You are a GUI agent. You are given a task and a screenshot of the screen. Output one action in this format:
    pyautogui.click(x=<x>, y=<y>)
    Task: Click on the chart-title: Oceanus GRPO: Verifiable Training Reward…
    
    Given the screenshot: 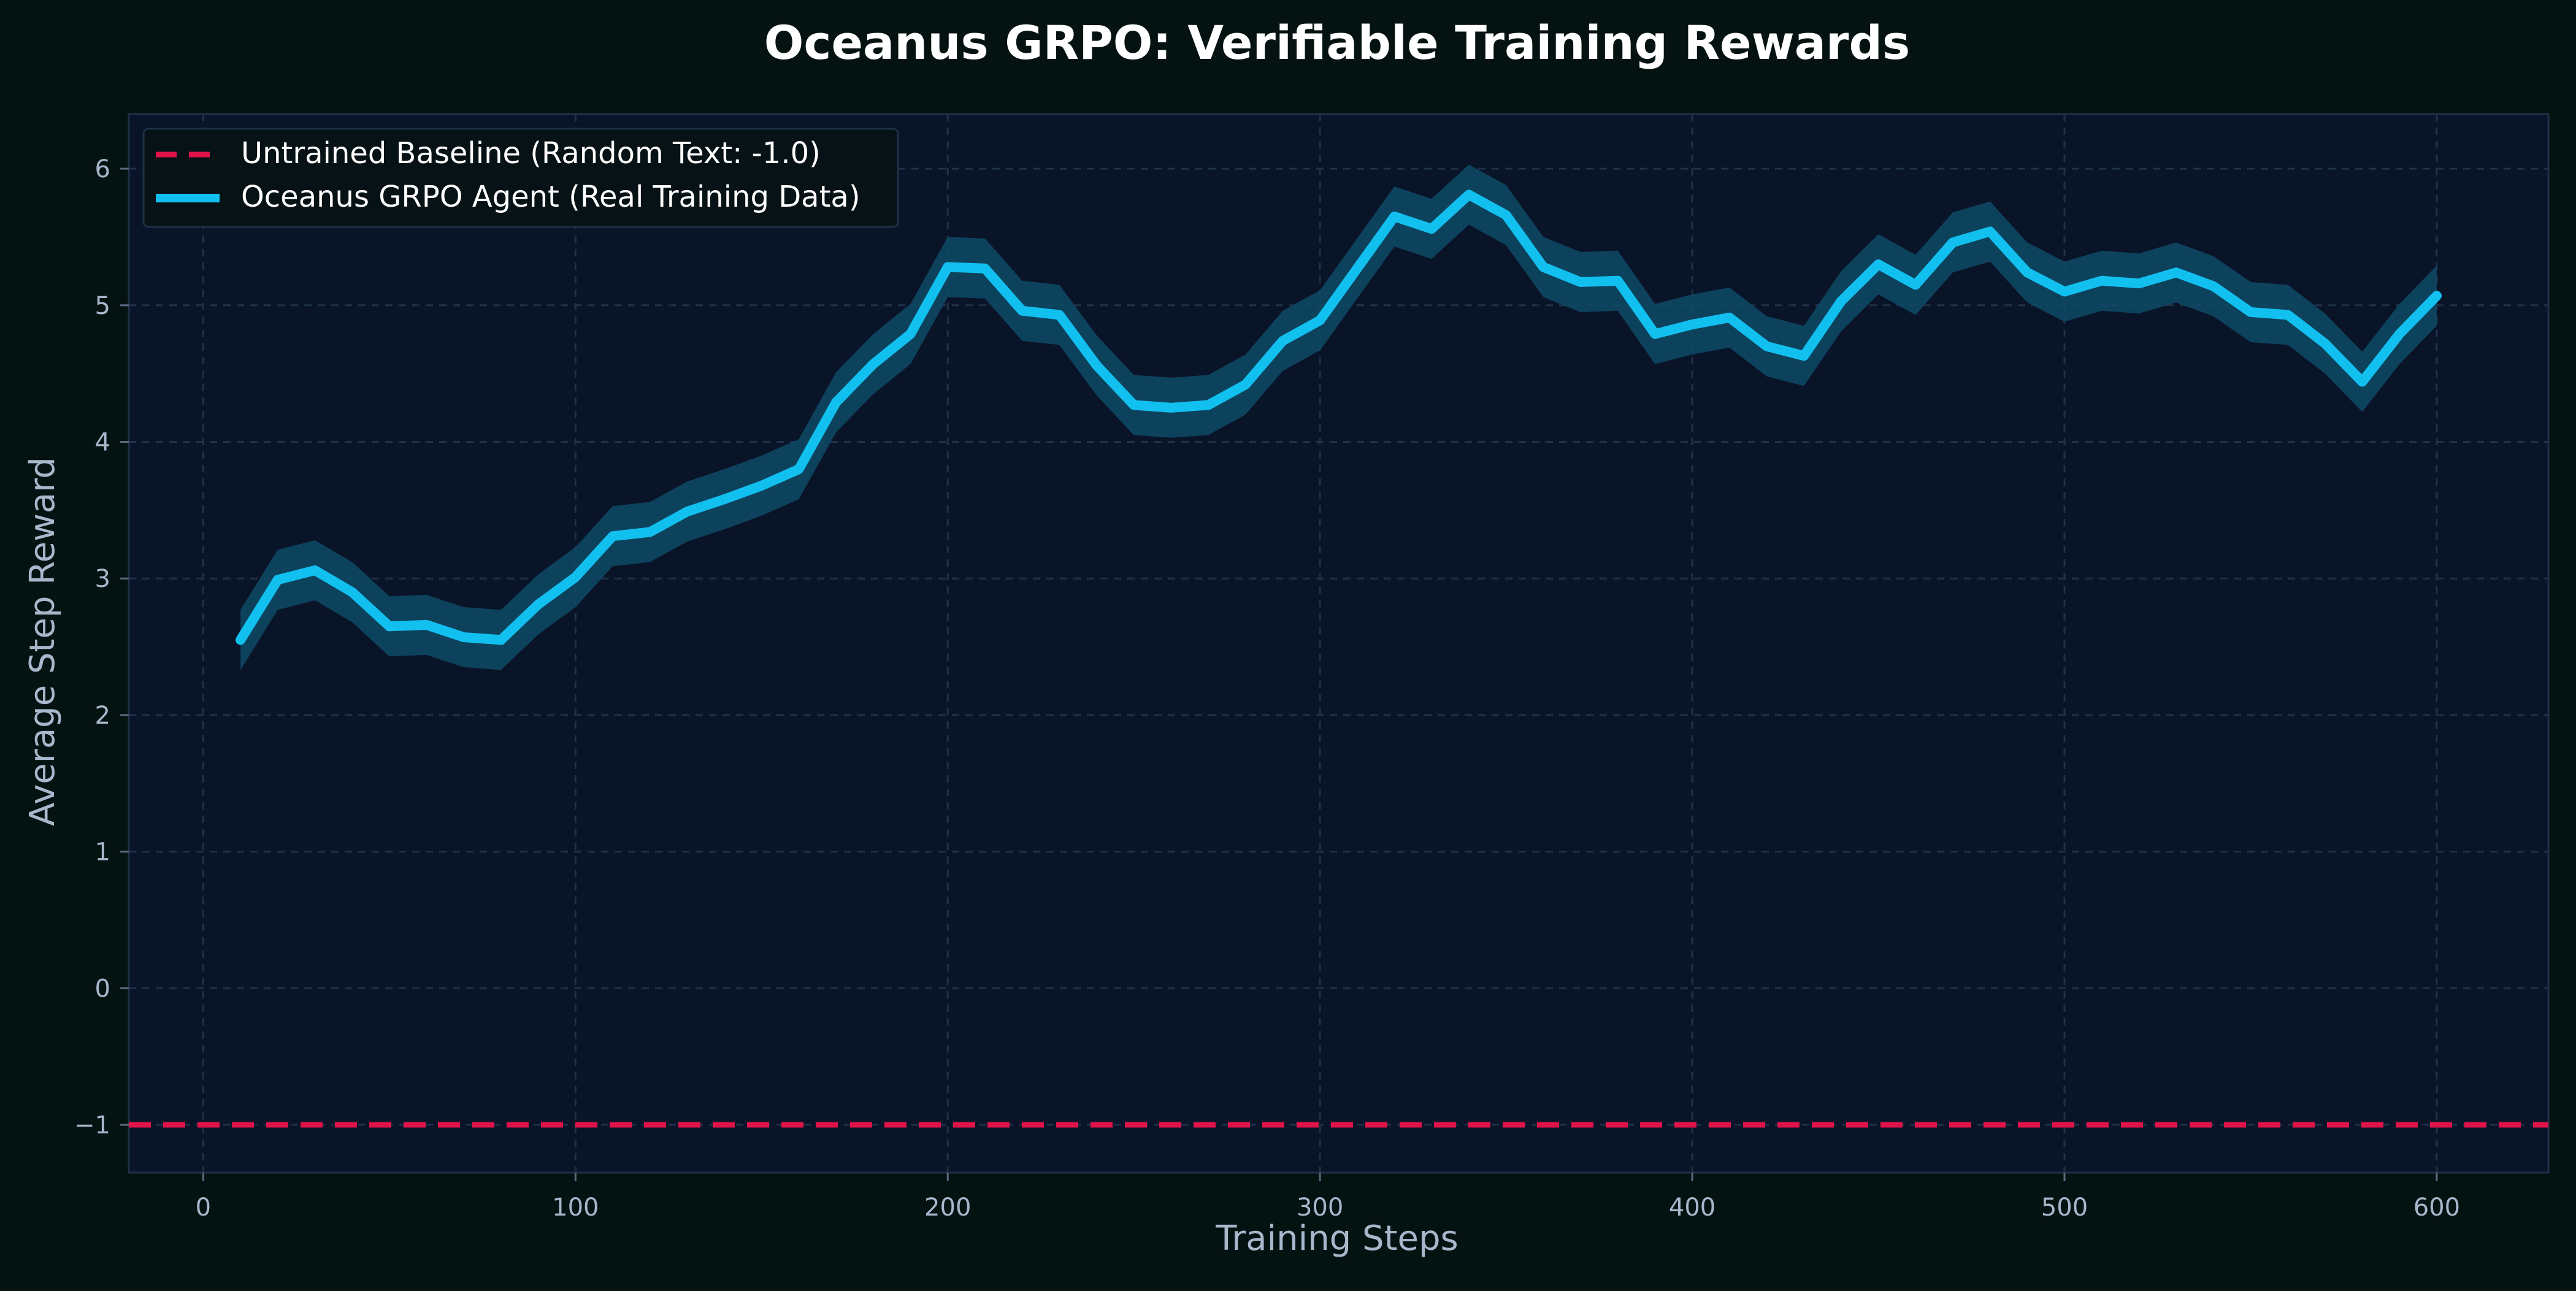 What is the action you would take?
    pyautogui.click(x=1337, y=42)
    